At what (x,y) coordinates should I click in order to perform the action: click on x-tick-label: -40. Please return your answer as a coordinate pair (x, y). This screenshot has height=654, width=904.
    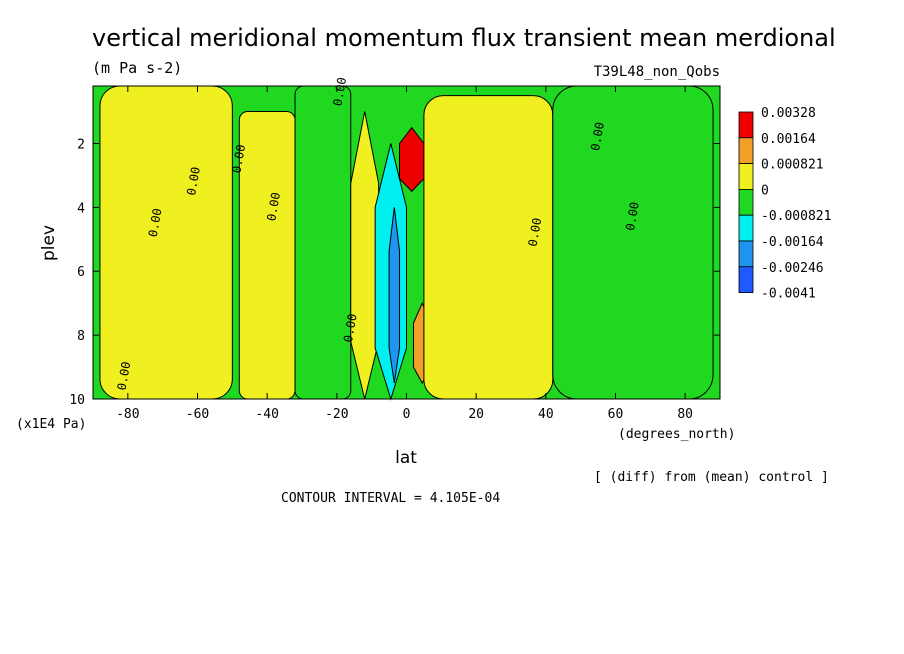
    Looking at the image, I should click on (266, 414).